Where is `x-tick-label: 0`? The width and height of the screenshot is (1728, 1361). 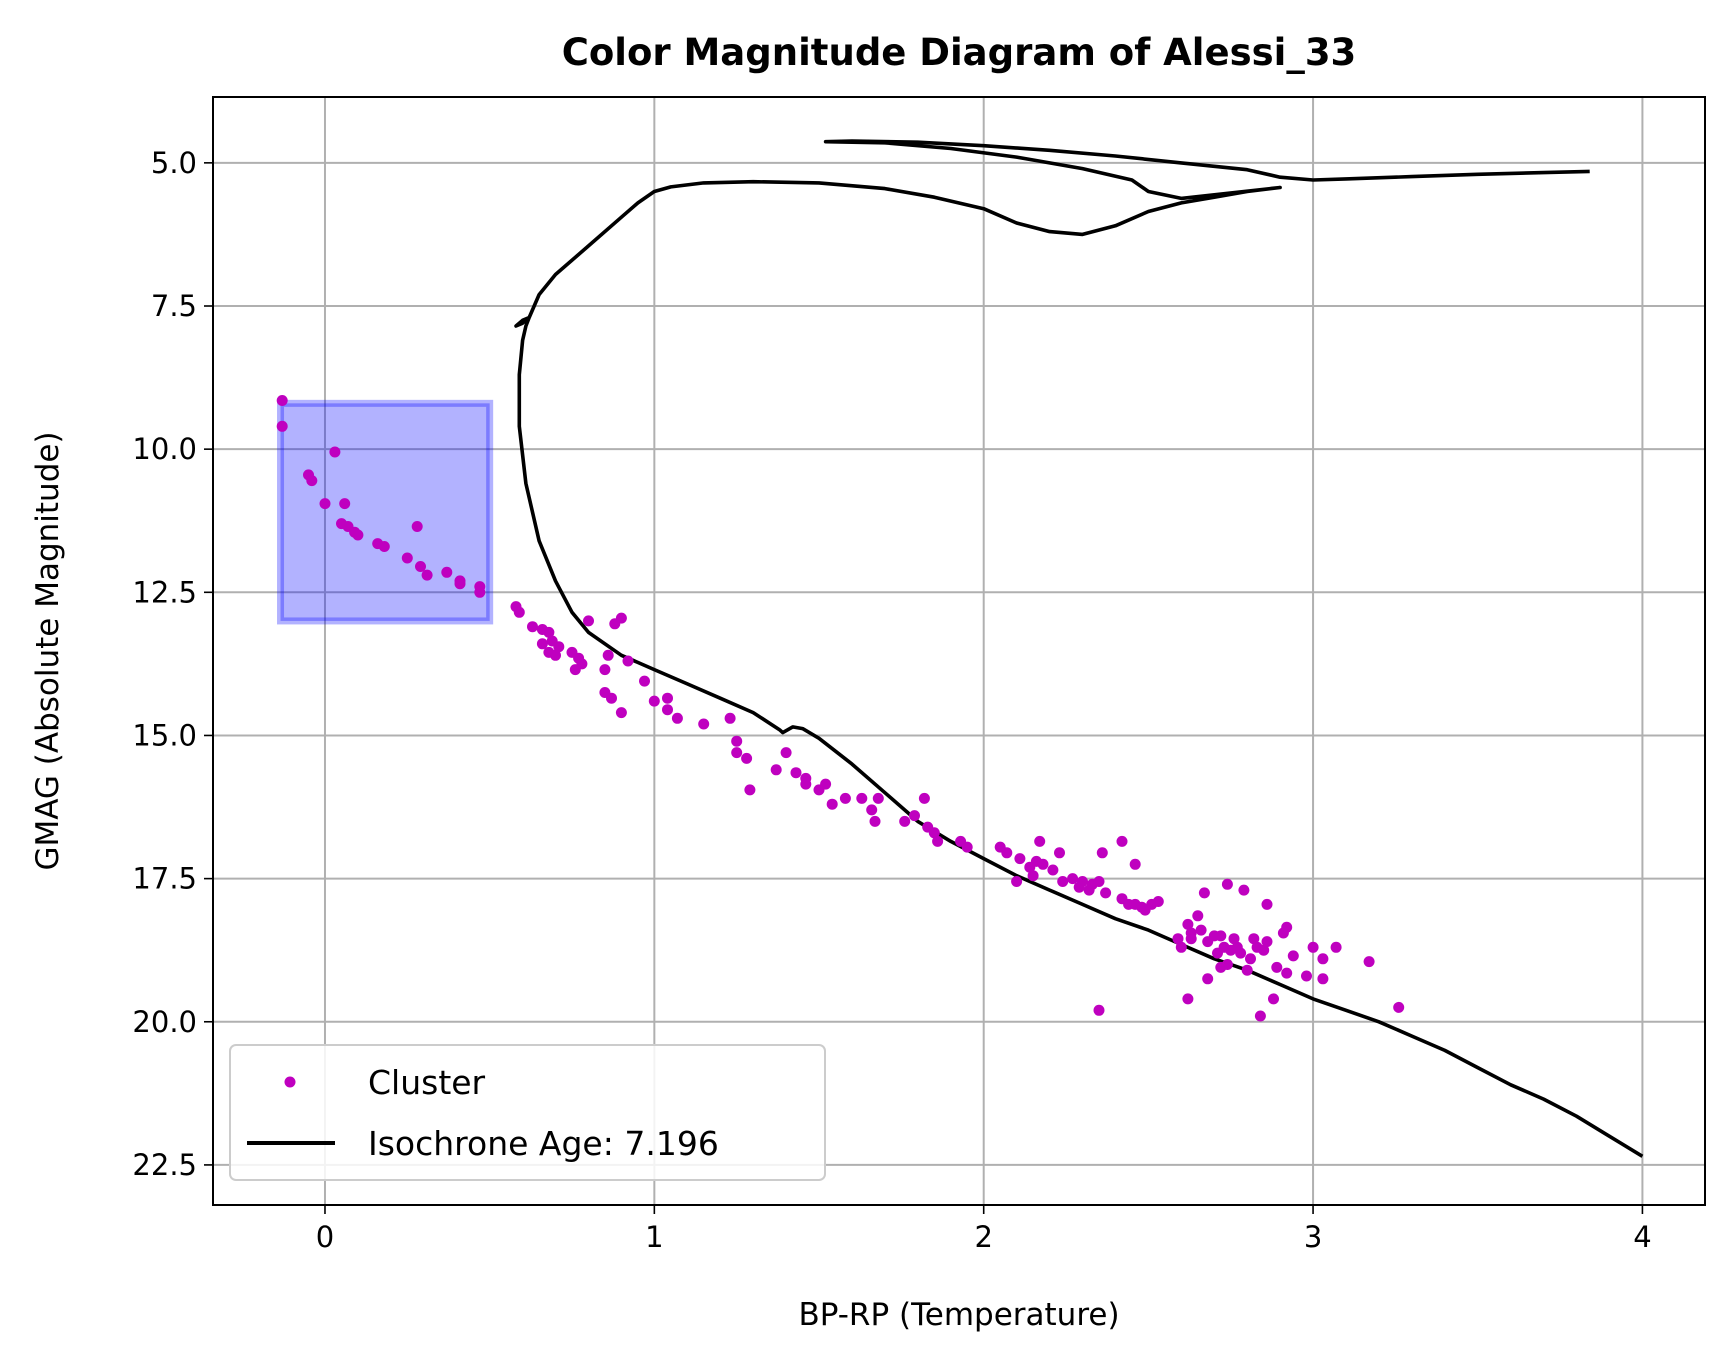 x-tick-label: 0 is located at coordinates (325, 1237).